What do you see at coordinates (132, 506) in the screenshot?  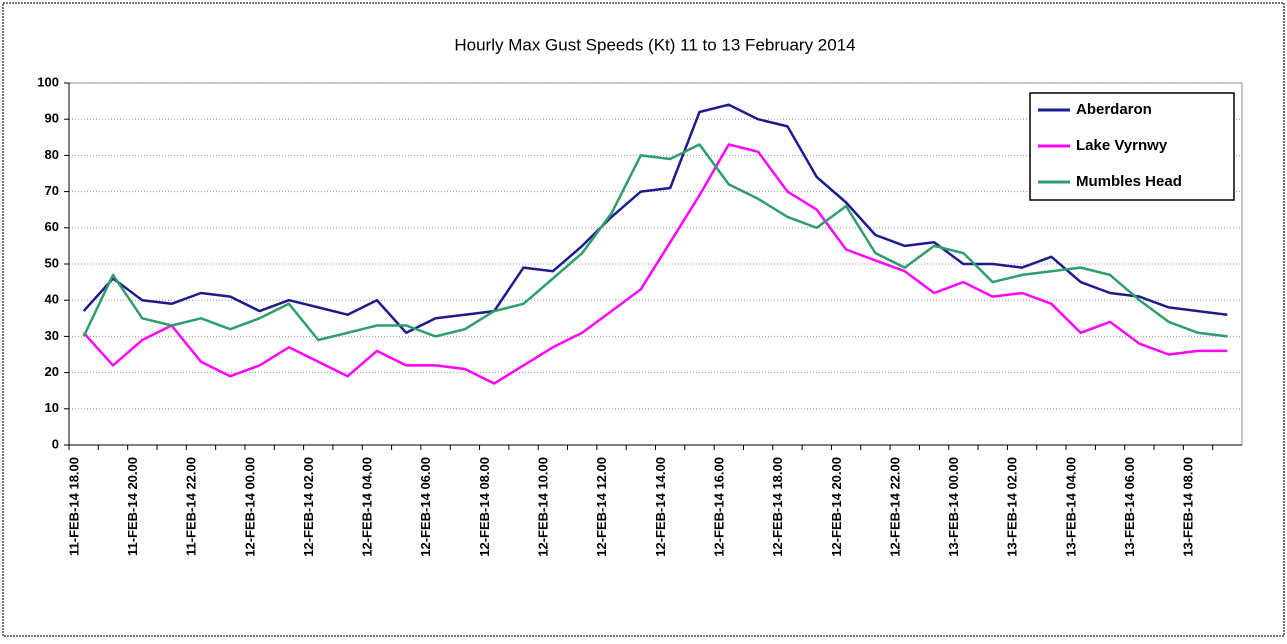 I see `x-tick-label: 11-FEB-14 20.00` at bounding box center [132, 506].